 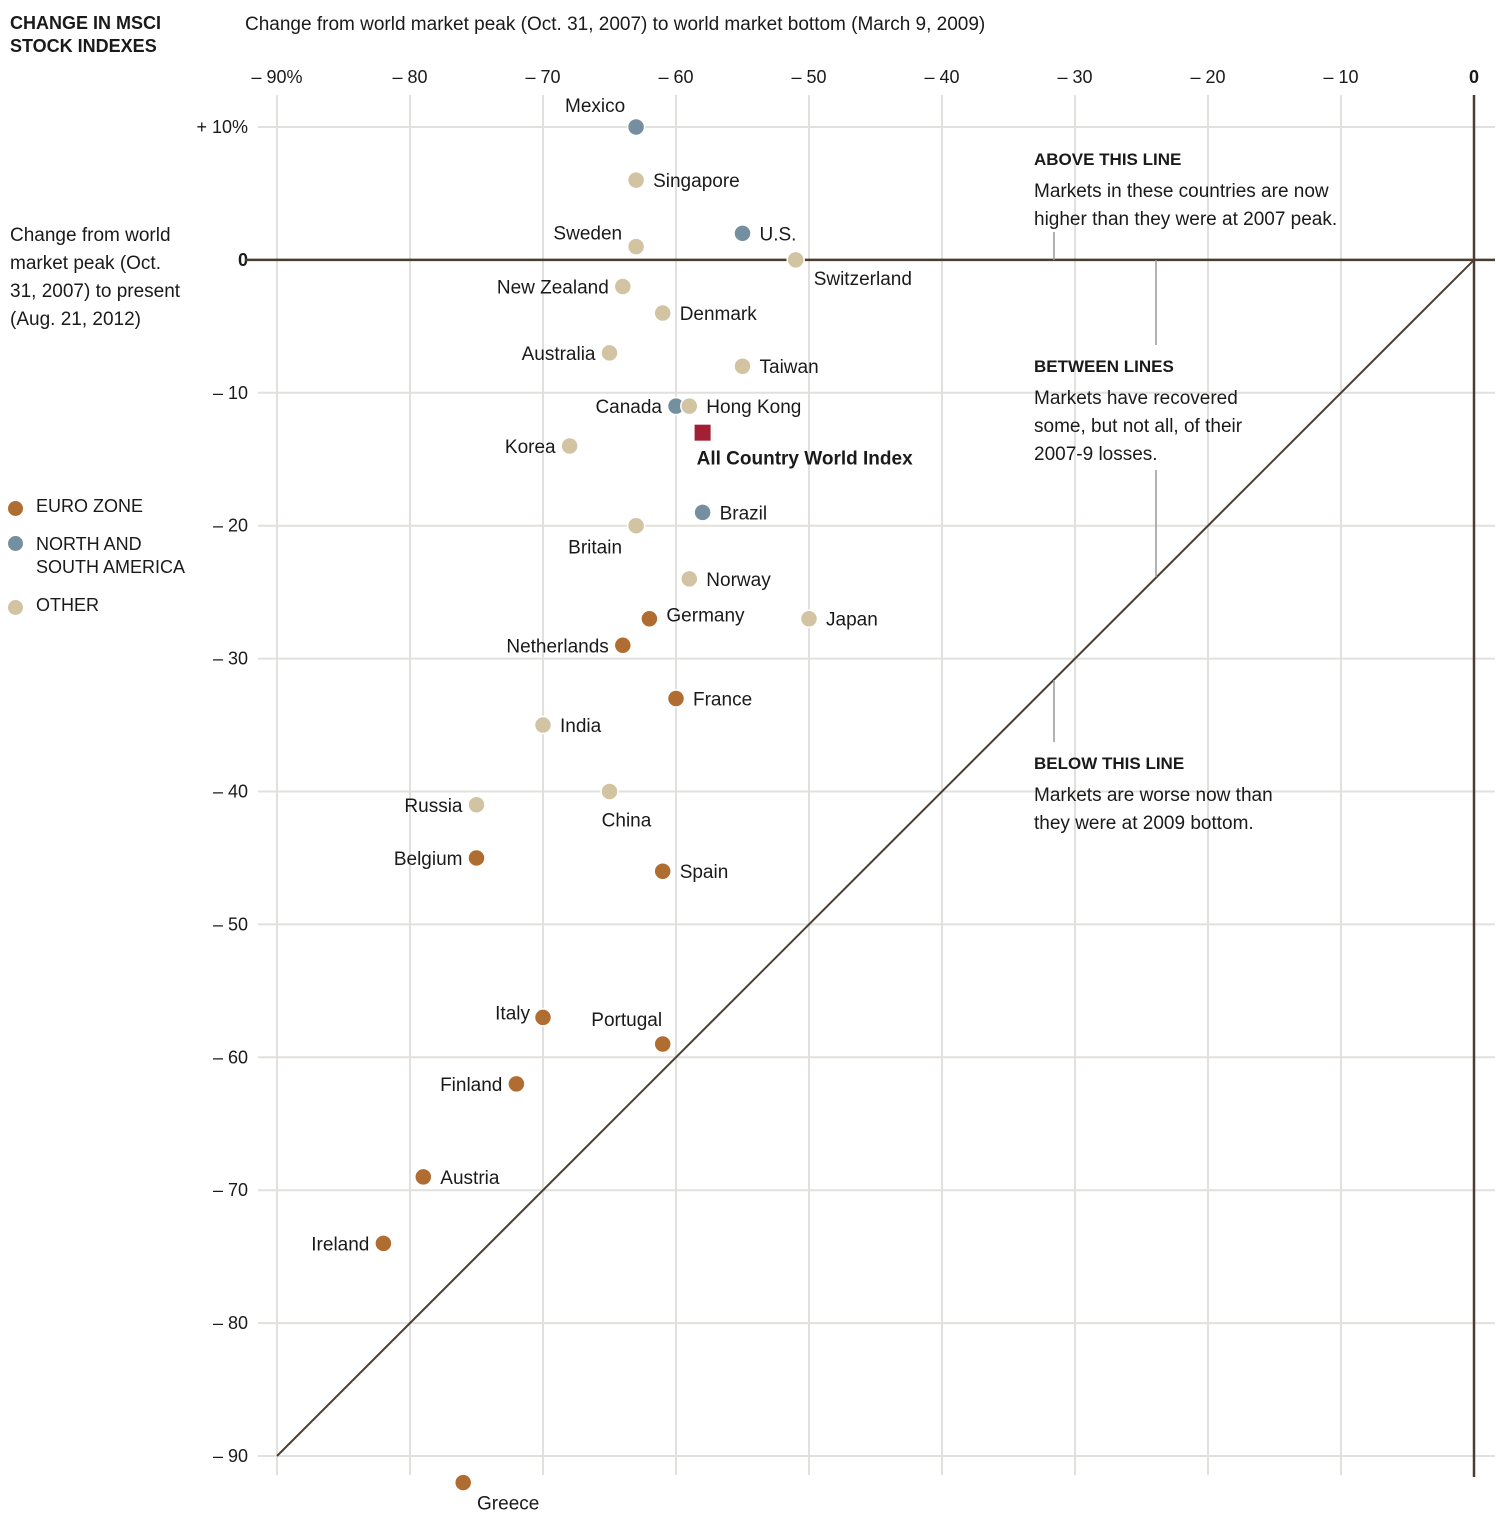 What do you see at coordinates (730, 513) in the screenshot?
I see `data-point-brazil: Brazil` at bounding box center [730, 513].